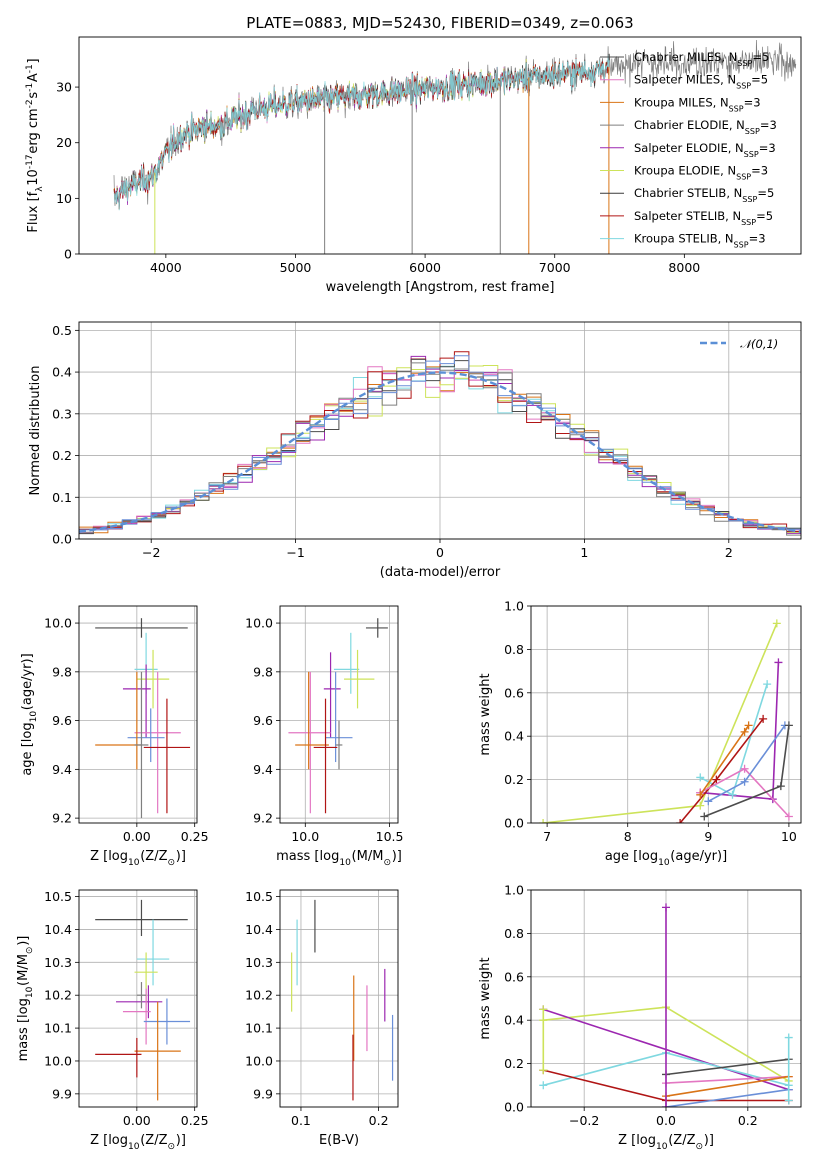 This screenshot has height=1174, width=819. Describe the element at coordinates (58, 929) in the screenshot. I see `y-tick-label: 10.4` at that location.